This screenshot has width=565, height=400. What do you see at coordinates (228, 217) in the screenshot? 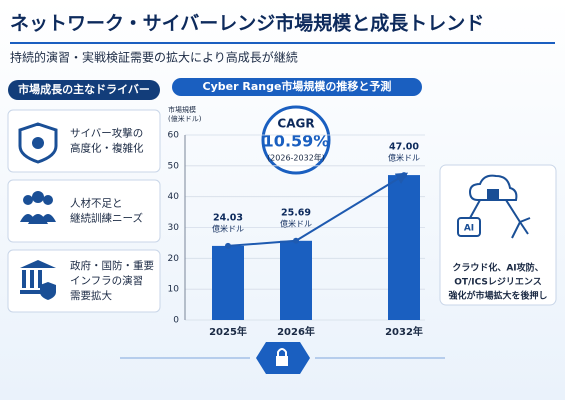
I see `value-label: 24.03` at bounding box center [228, 217].